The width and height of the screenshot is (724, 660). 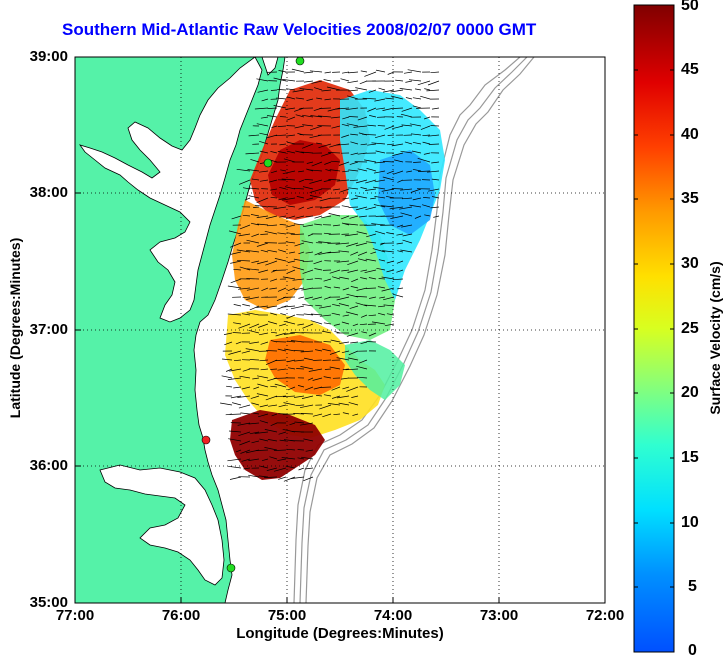 I want to click on colorbar-tick-label: 40, so click(x=690, y=135).